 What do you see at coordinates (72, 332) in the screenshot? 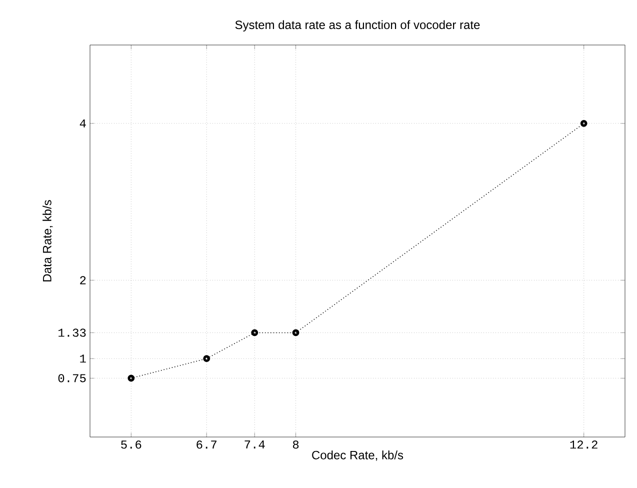
I see `y-tick-label: 1.33` at bounding box center [72, 332].